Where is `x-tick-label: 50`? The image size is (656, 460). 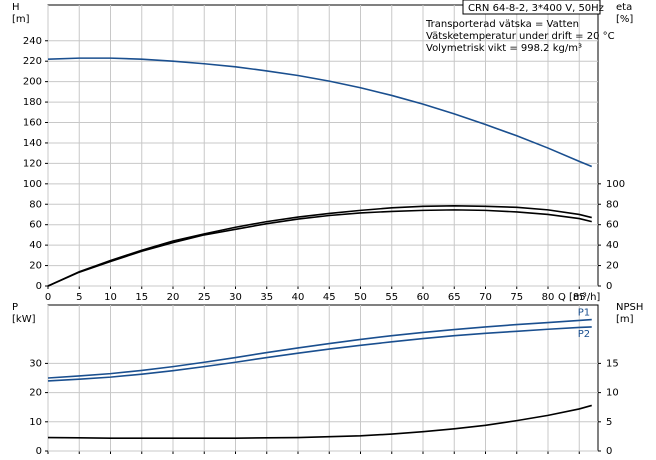 x-tick-label: 50 is located at coordinates (360, 297).